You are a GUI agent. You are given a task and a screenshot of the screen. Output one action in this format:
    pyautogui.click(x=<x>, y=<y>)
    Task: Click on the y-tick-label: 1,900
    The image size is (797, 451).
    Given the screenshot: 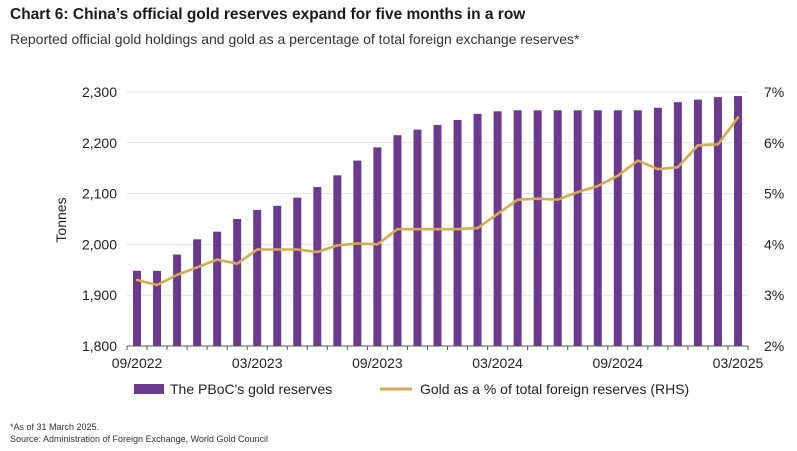 What is the action you would take?
    pyautogui.click(x=99, y=295)
    